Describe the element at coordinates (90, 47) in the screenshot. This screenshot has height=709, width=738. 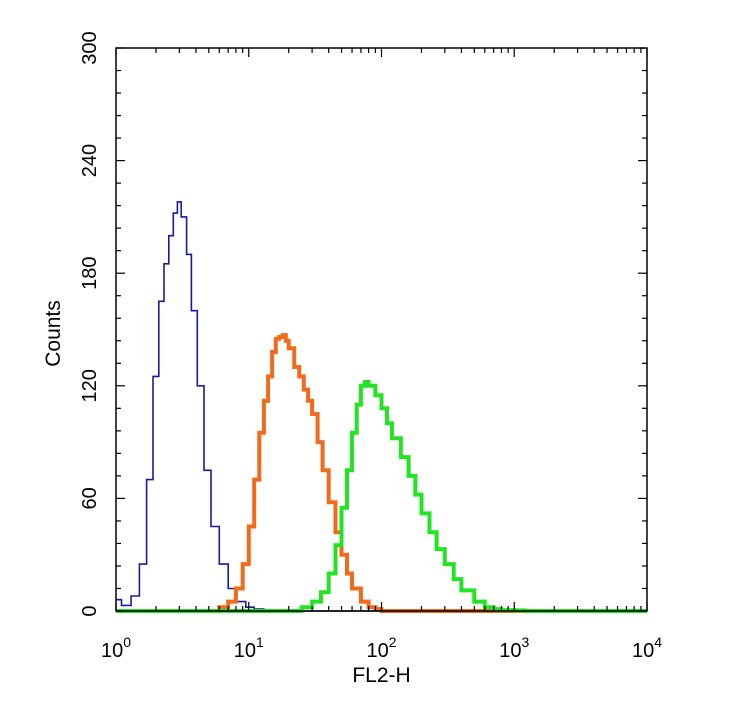
I see `y-tick-label: 300` at that location.